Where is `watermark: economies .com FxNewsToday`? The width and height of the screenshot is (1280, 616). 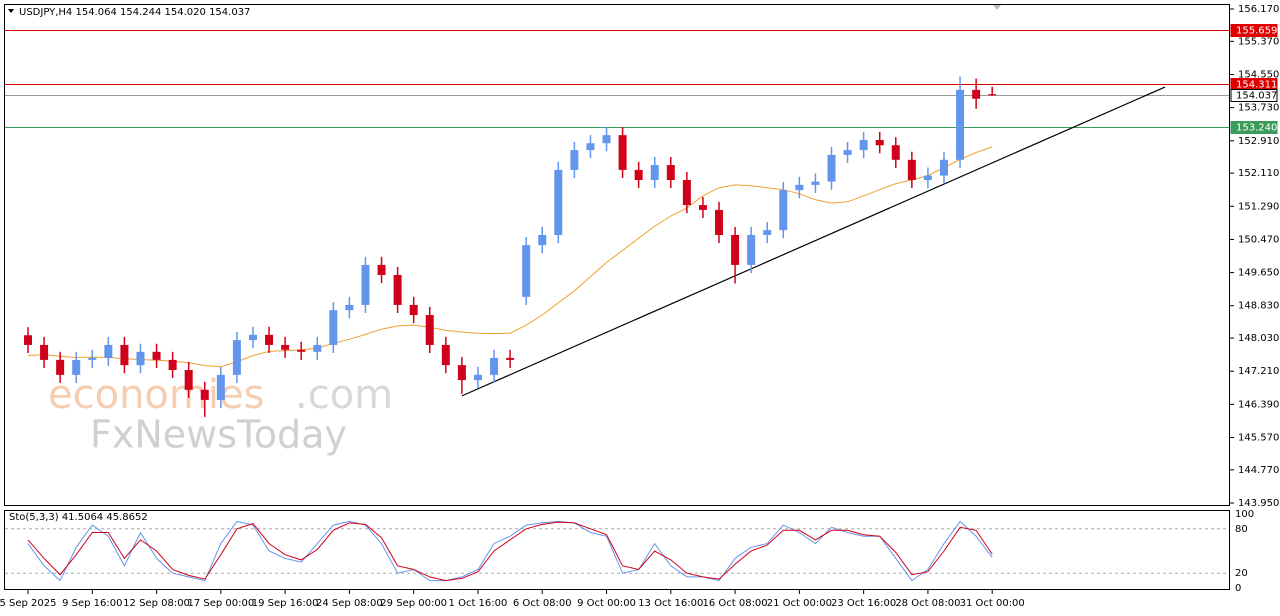
watermark: economies .com FxNewsToday is located at coordinates (220, 414).